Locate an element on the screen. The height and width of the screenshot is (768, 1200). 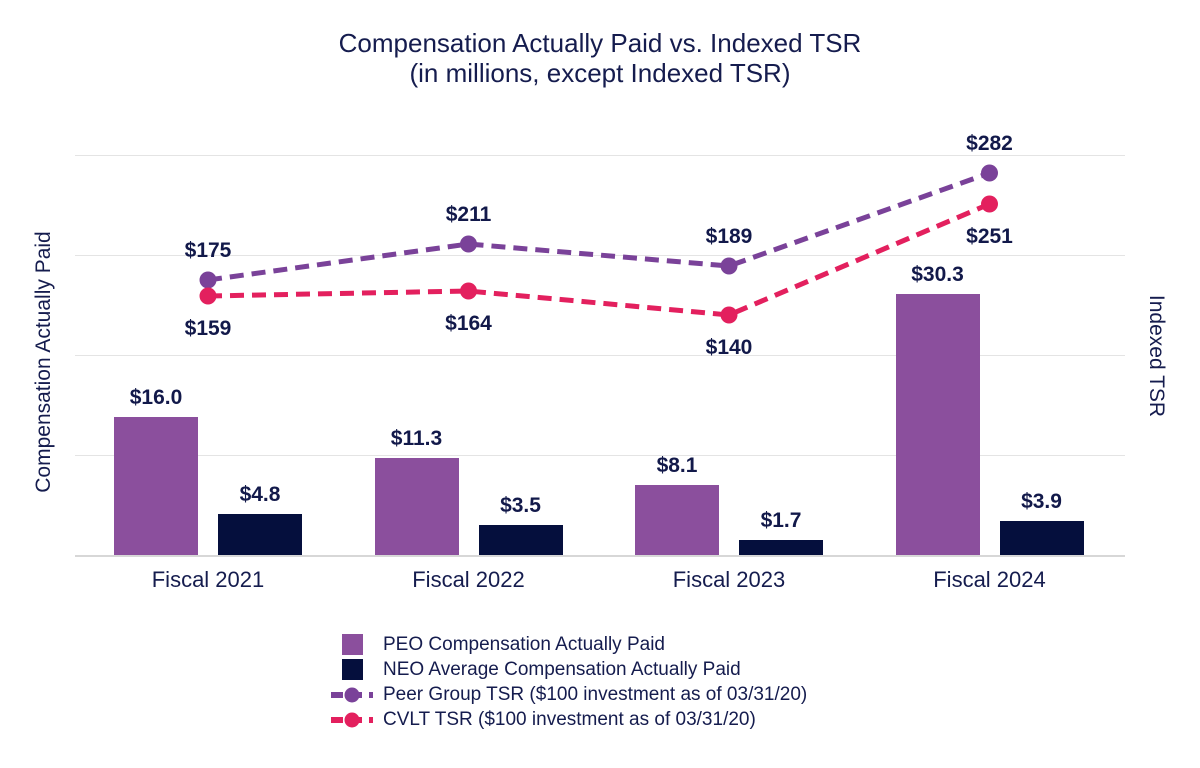
x-axis-line is located at coordinates (600, 556).